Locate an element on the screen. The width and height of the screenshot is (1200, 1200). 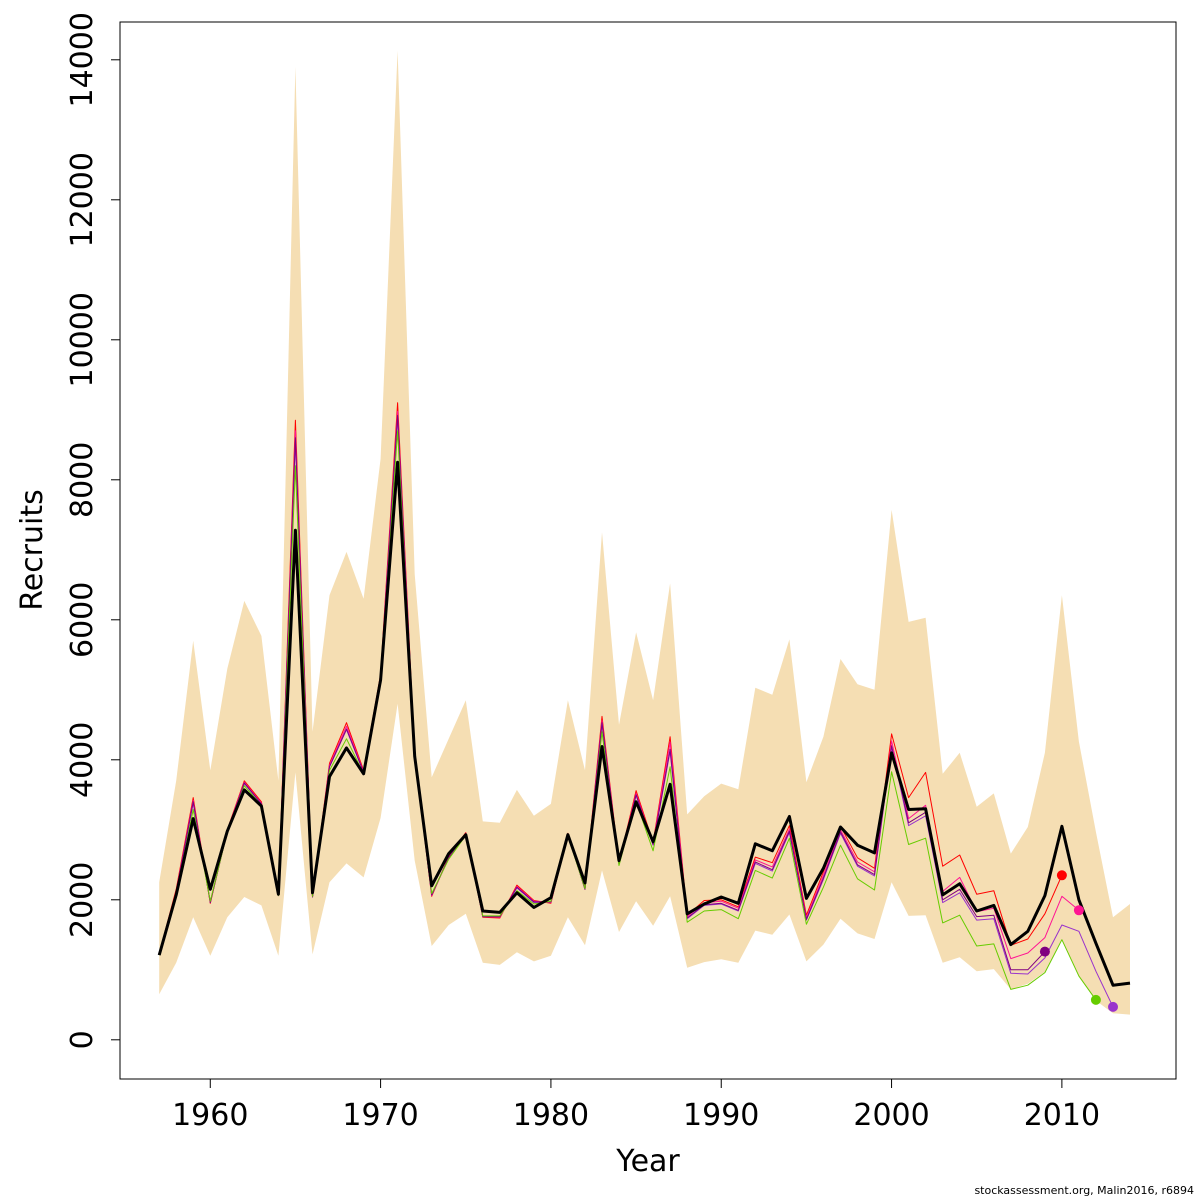
y-axis-title: Recruits is located at coordinates (32, 550).